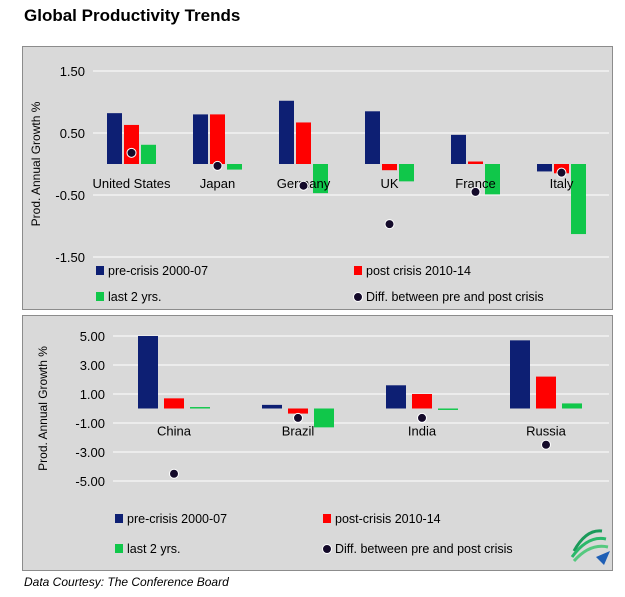  Describe the element at coordinates (174, 431) in the screenshot. I see `bottom-chart-category-label-china: China` at that location.